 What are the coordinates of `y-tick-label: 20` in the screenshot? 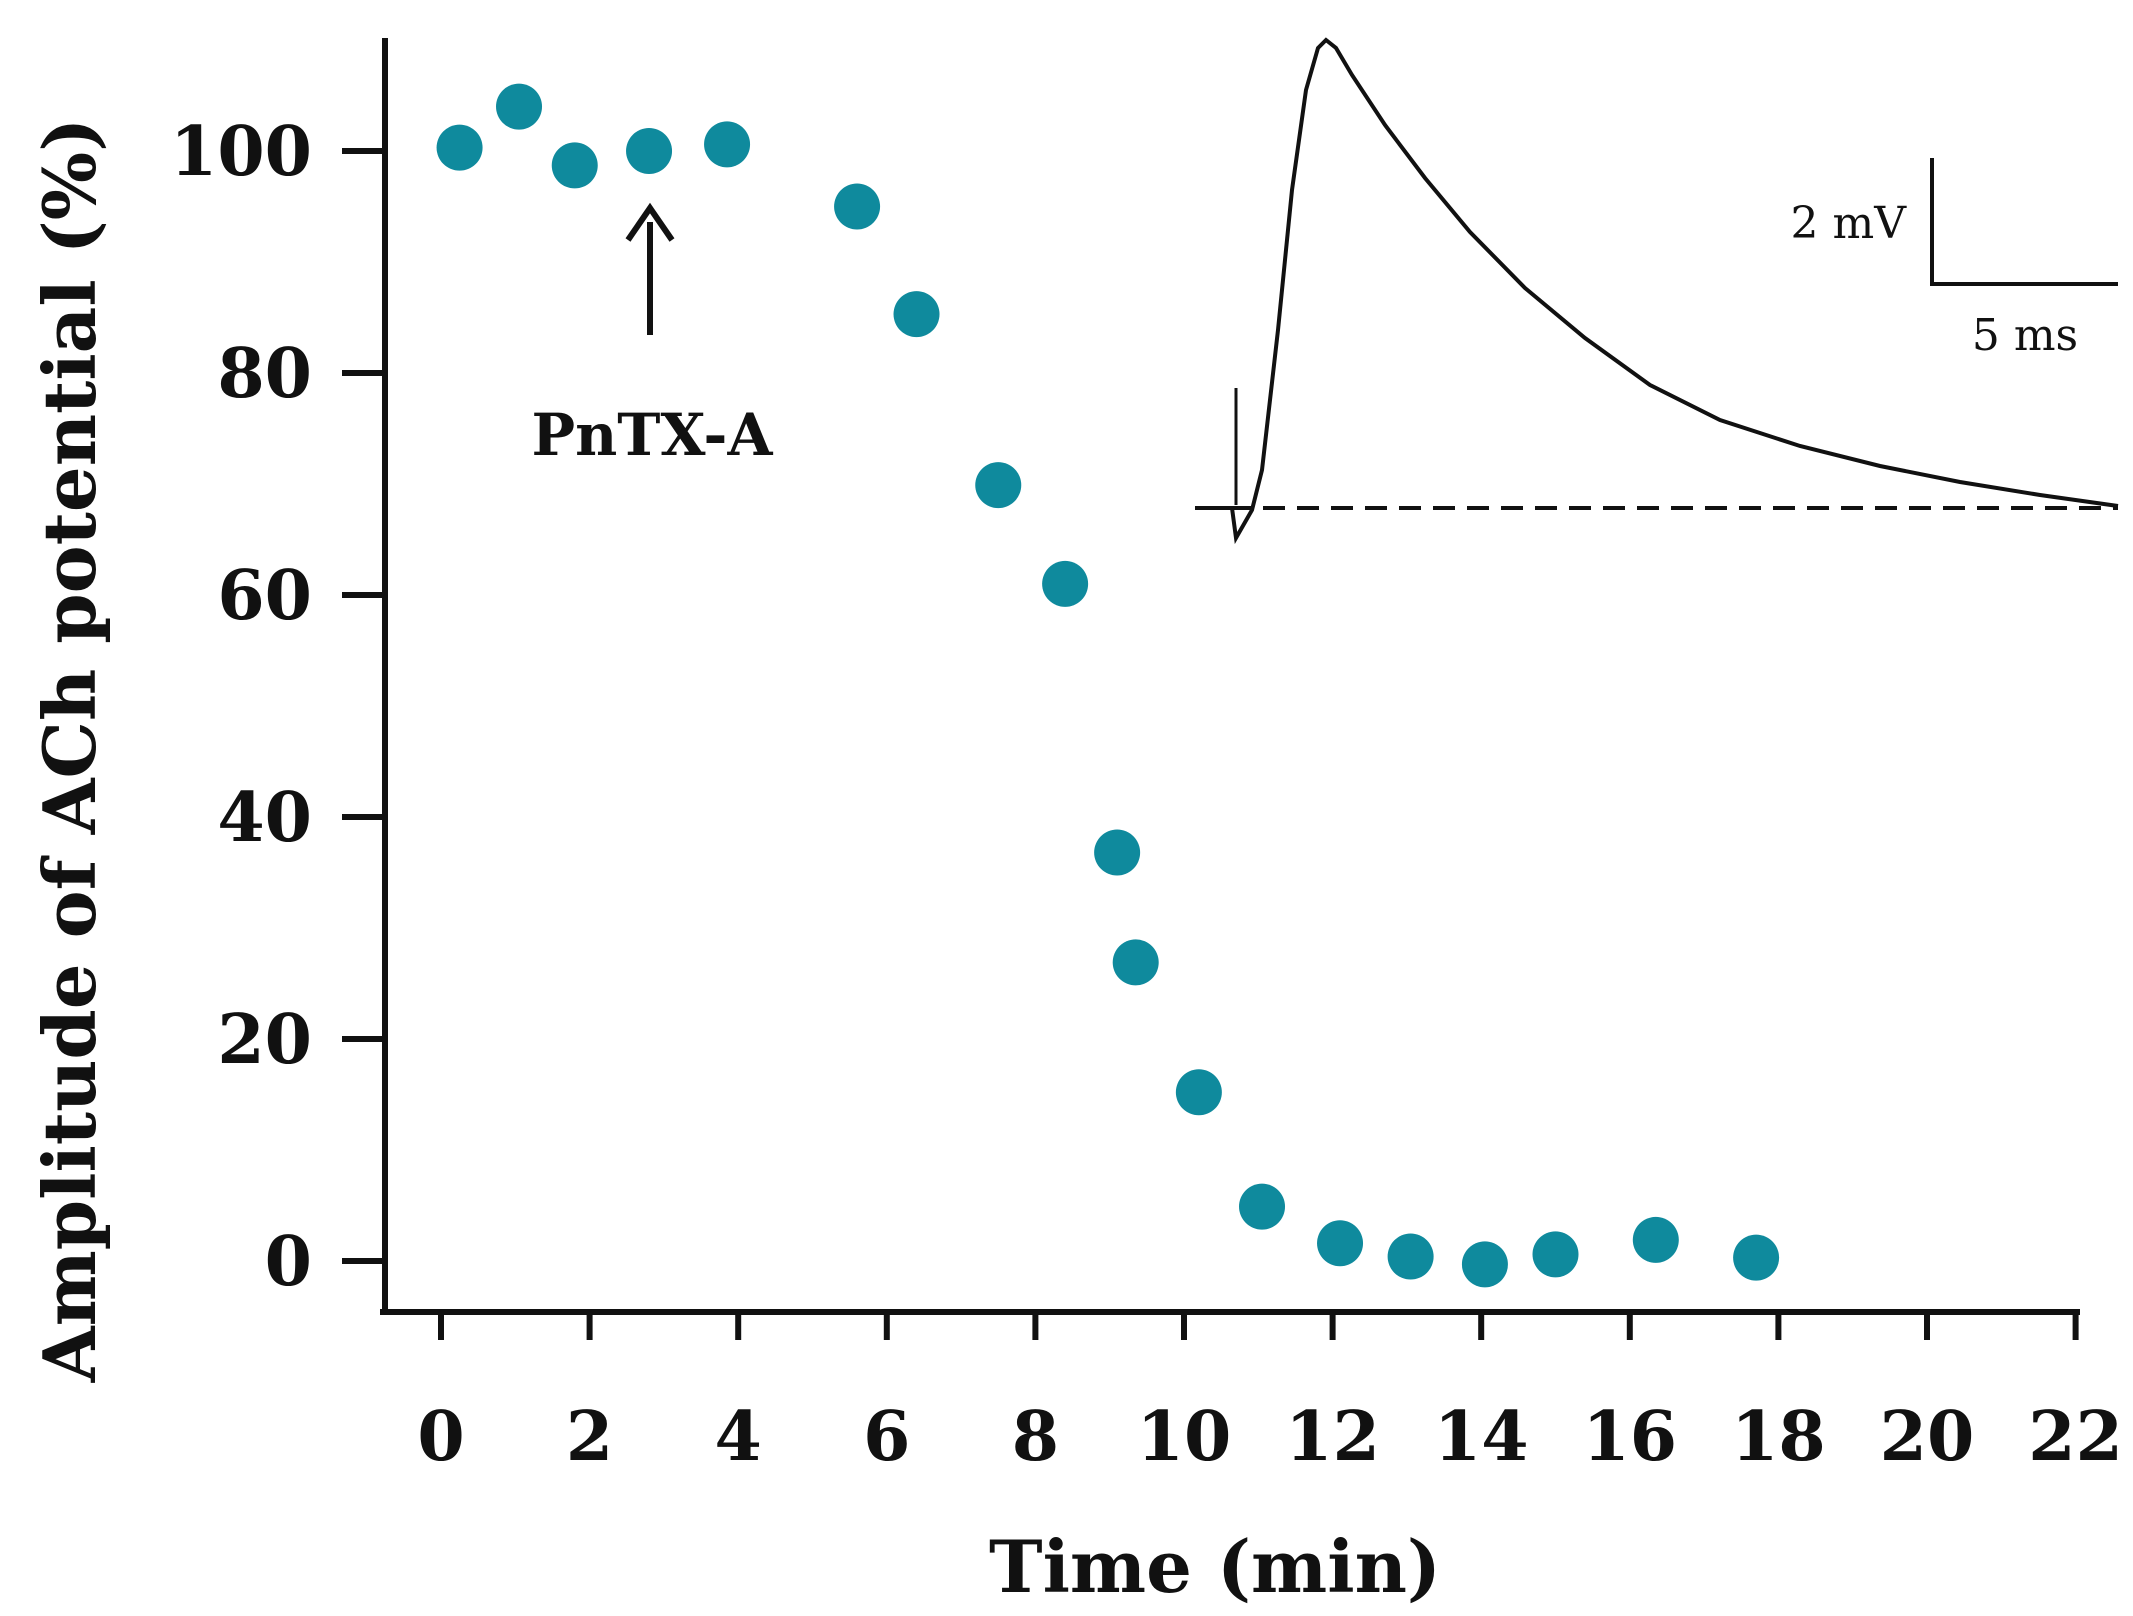 It's located at (264, 1040).